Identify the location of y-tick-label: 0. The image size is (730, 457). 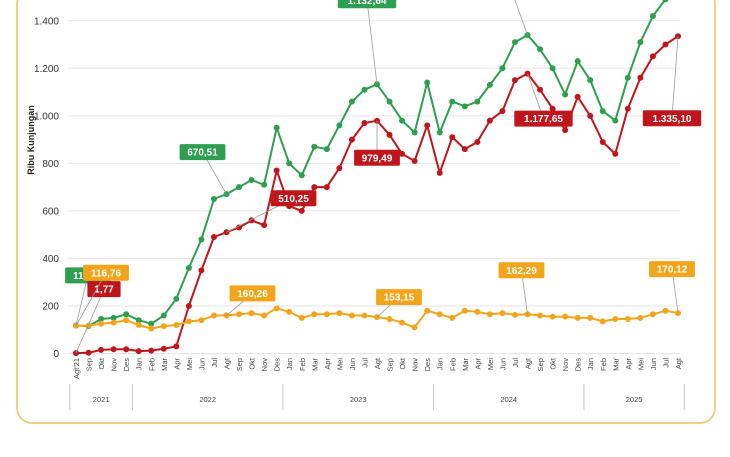
(56, 354).